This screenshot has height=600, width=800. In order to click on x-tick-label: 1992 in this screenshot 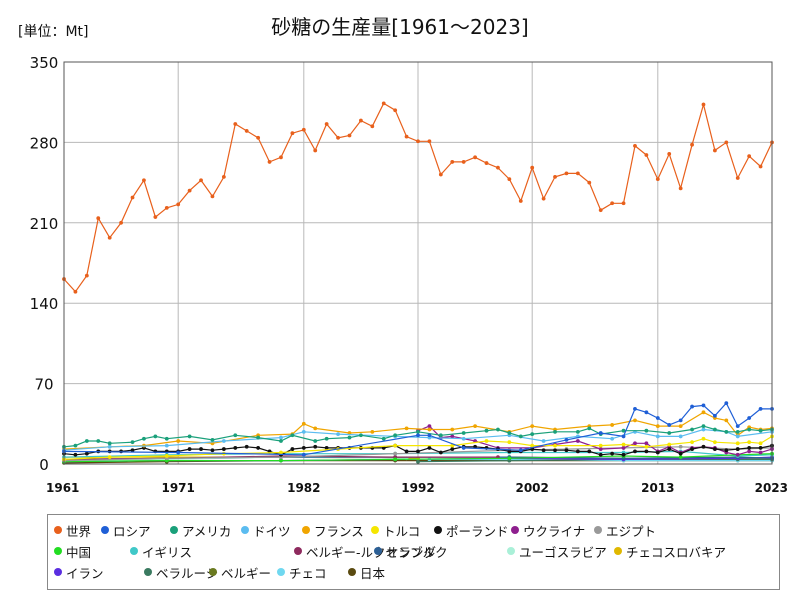, I will do `click(417, 488)`.